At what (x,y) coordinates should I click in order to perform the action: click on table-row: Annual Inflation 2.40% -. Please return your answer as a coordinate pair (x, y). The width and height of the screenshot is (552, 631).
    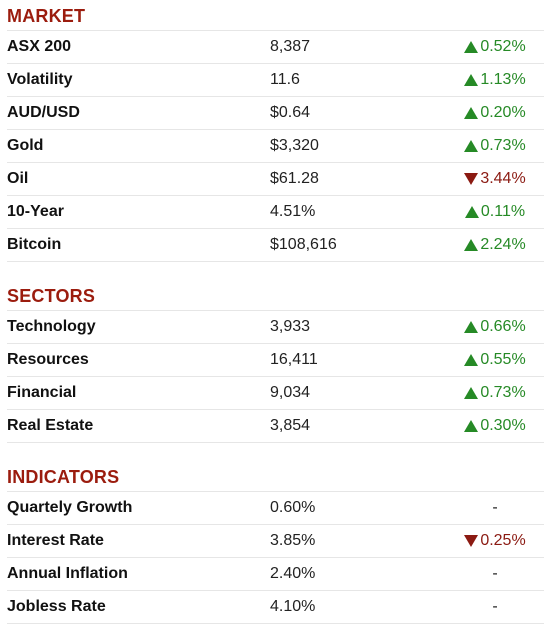
    Looking at the image, I should click on (275, 574).